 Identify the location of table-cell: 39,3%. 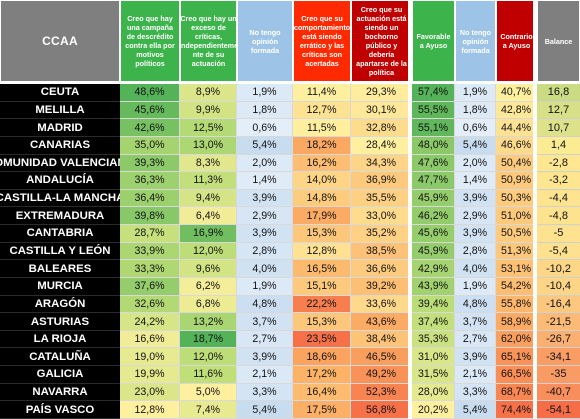
(150, 163).